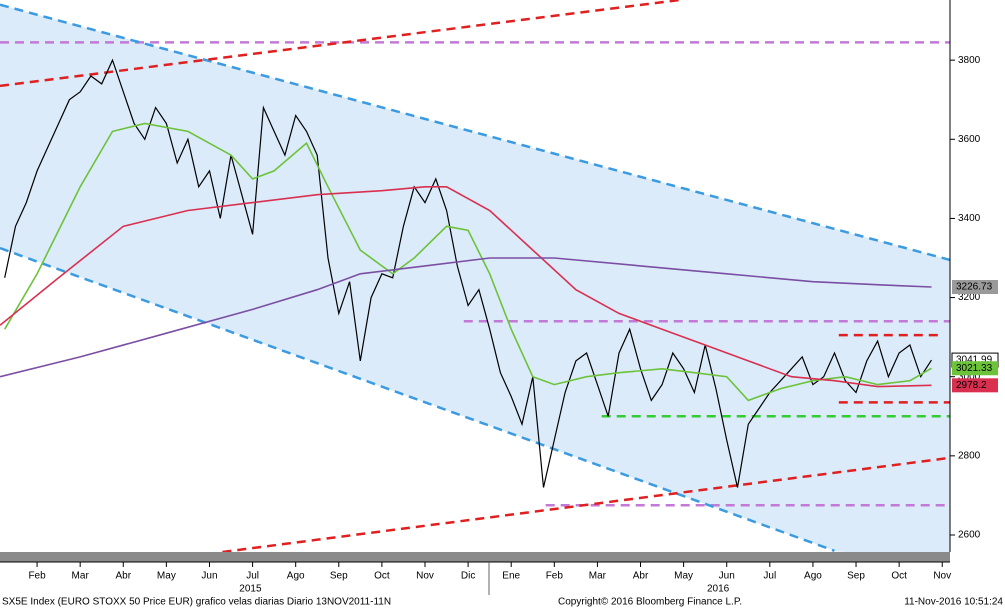  I want to click on y-tick-label: 3800, so click(969, 60).